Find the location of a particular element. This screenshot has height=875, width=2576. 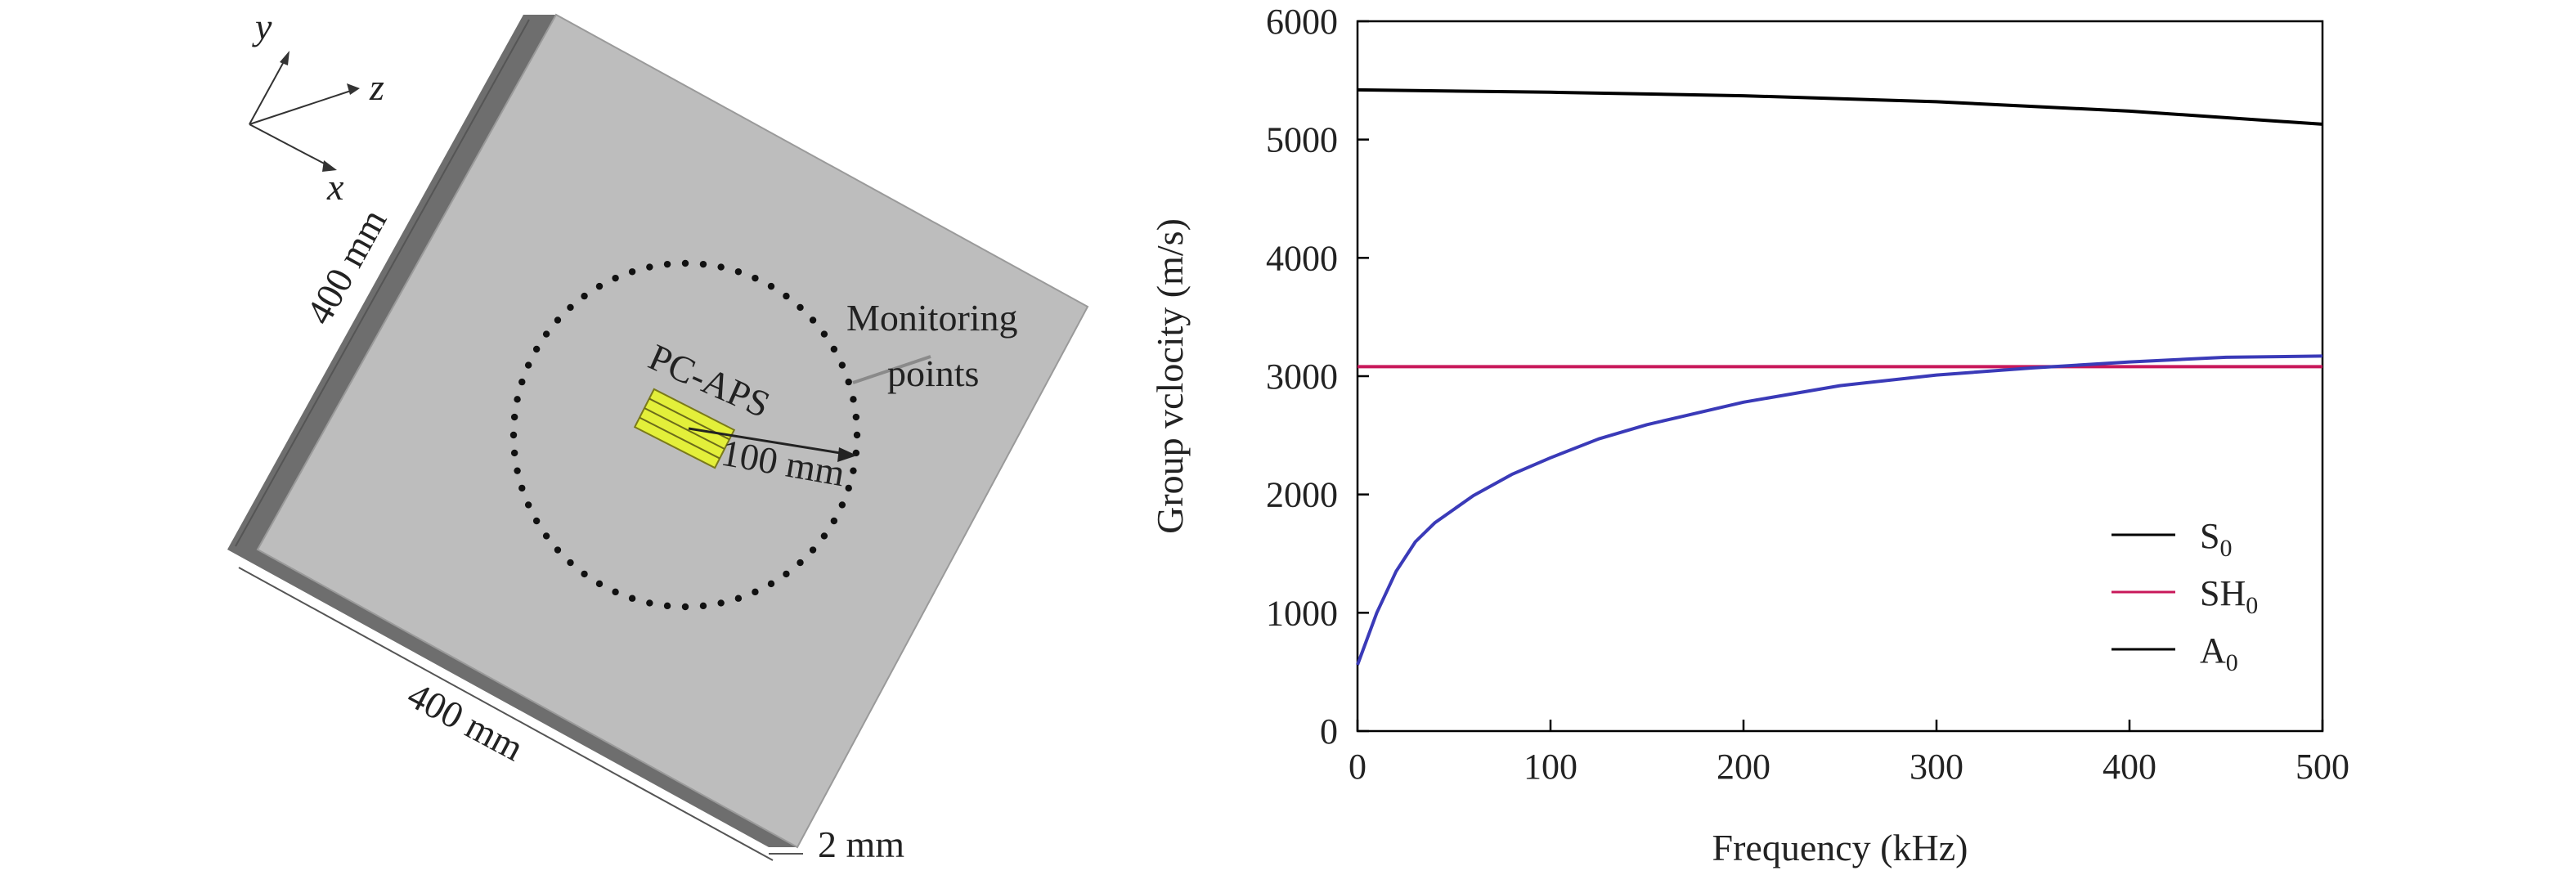

axis-z-label: z is located at coordinates (376, 87).